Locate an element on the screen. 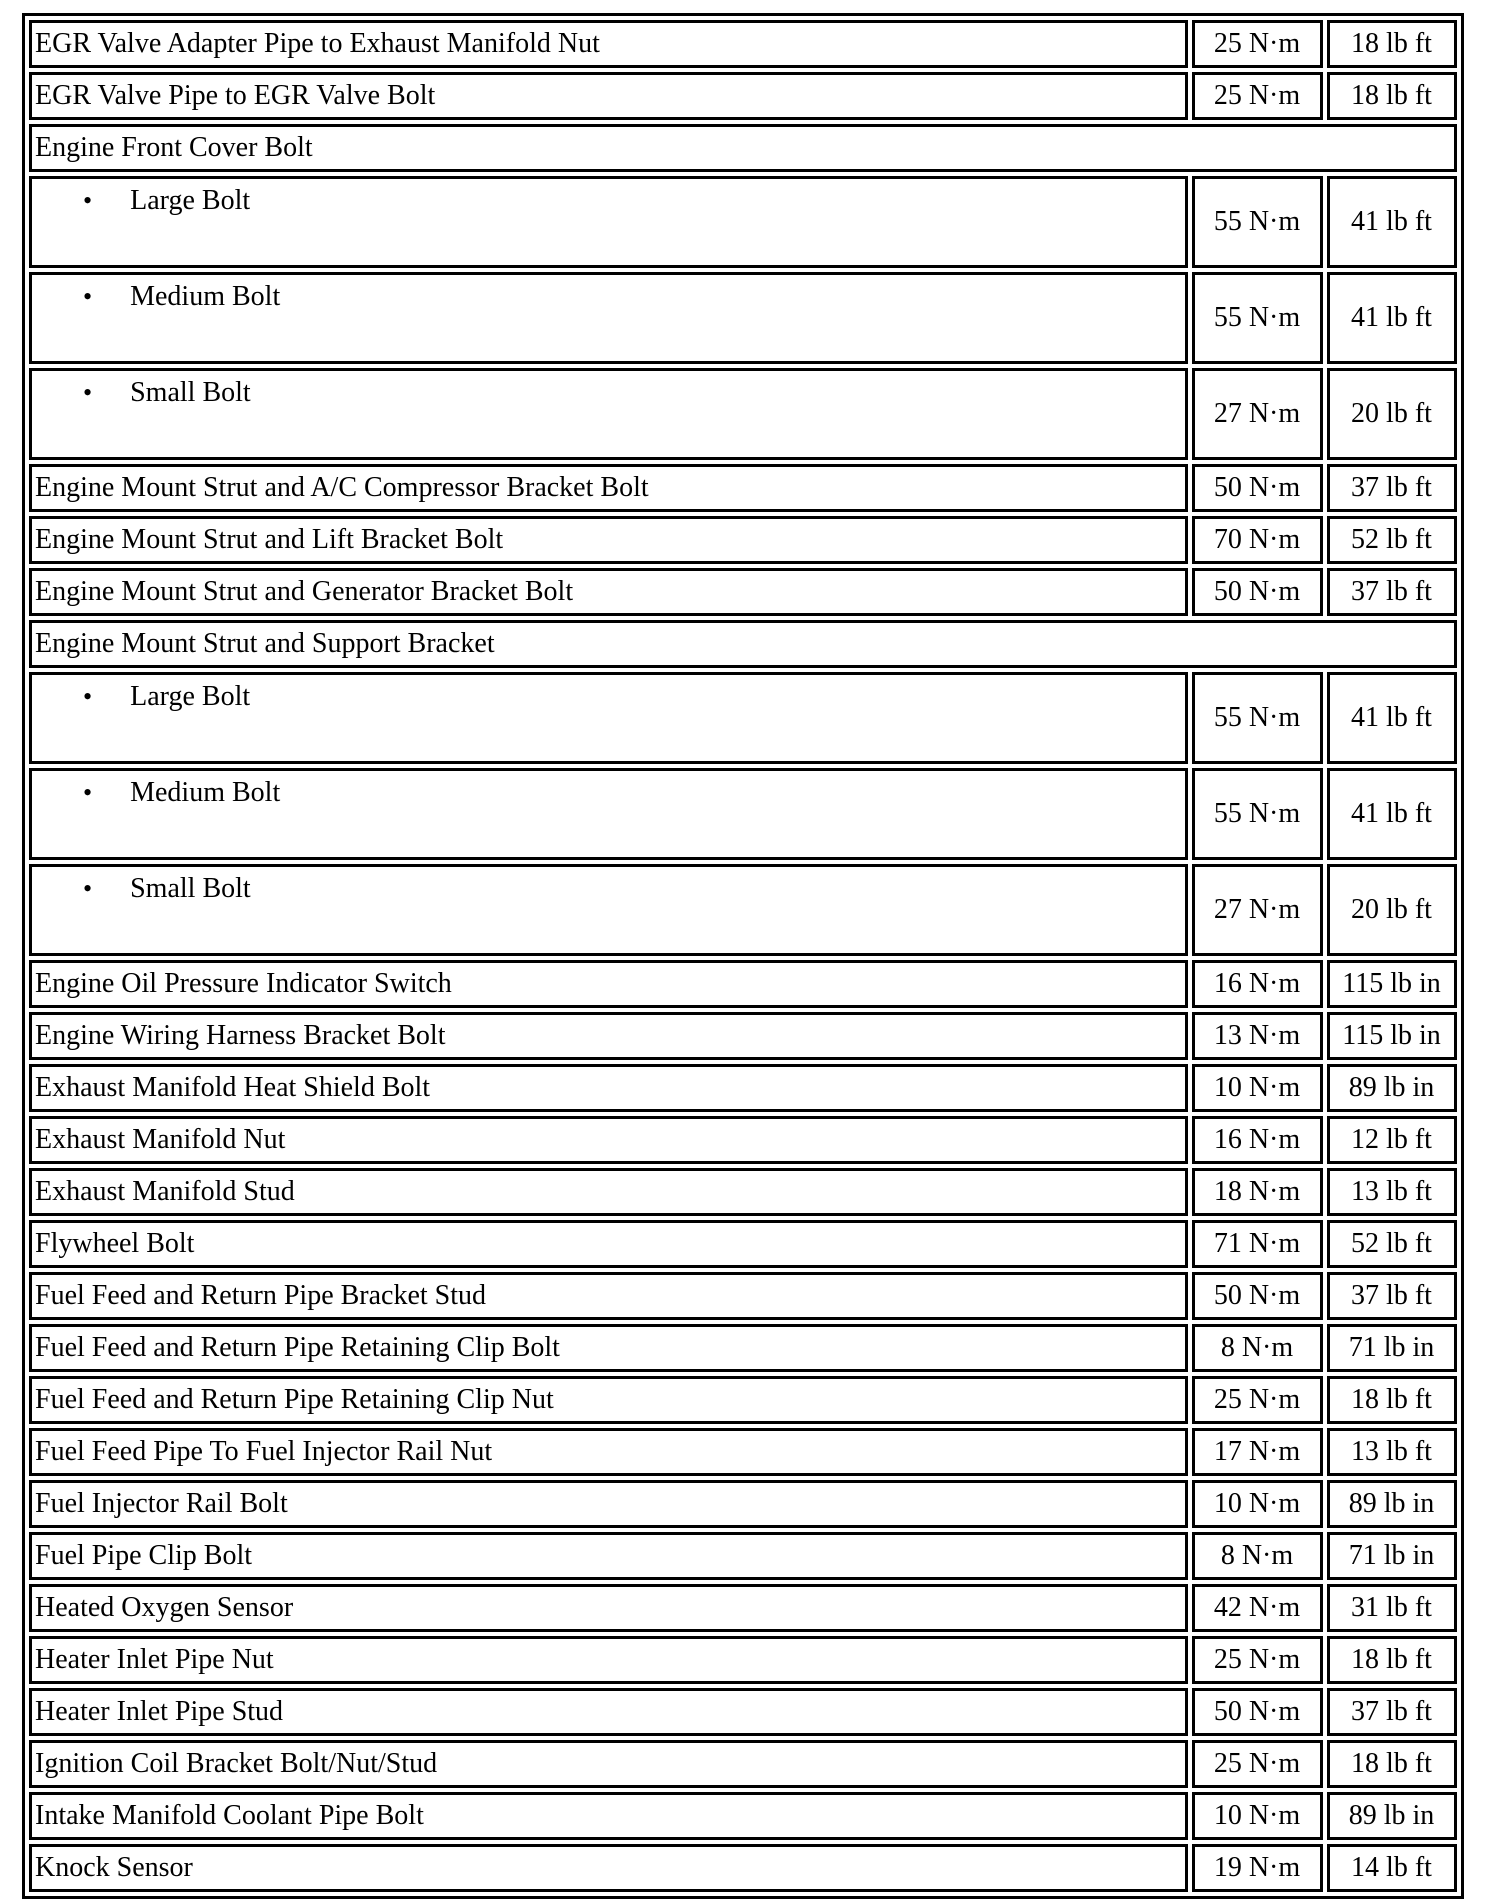 This screenshot has width=1504, height=1899. table-row: • Small Bolt 27 N·m 20 lb ft is located at coordinates (743, 414).